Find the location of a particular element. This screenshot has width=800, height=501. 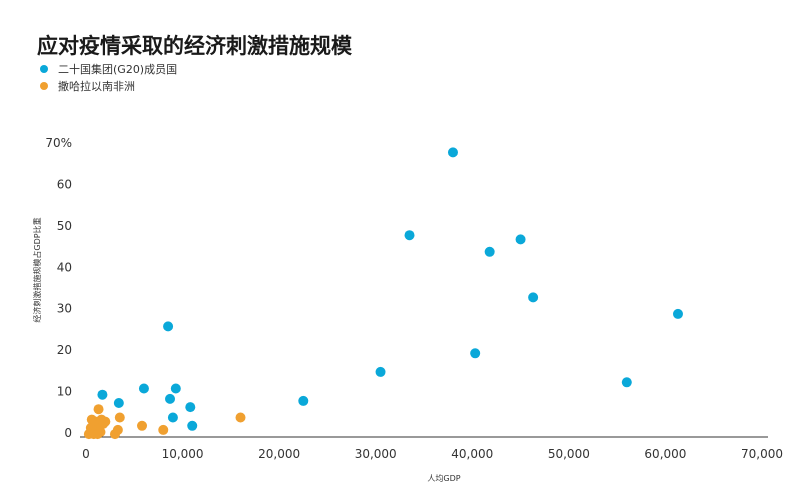

x-tick-label: 50,000 is located at coordinates (569, 454).